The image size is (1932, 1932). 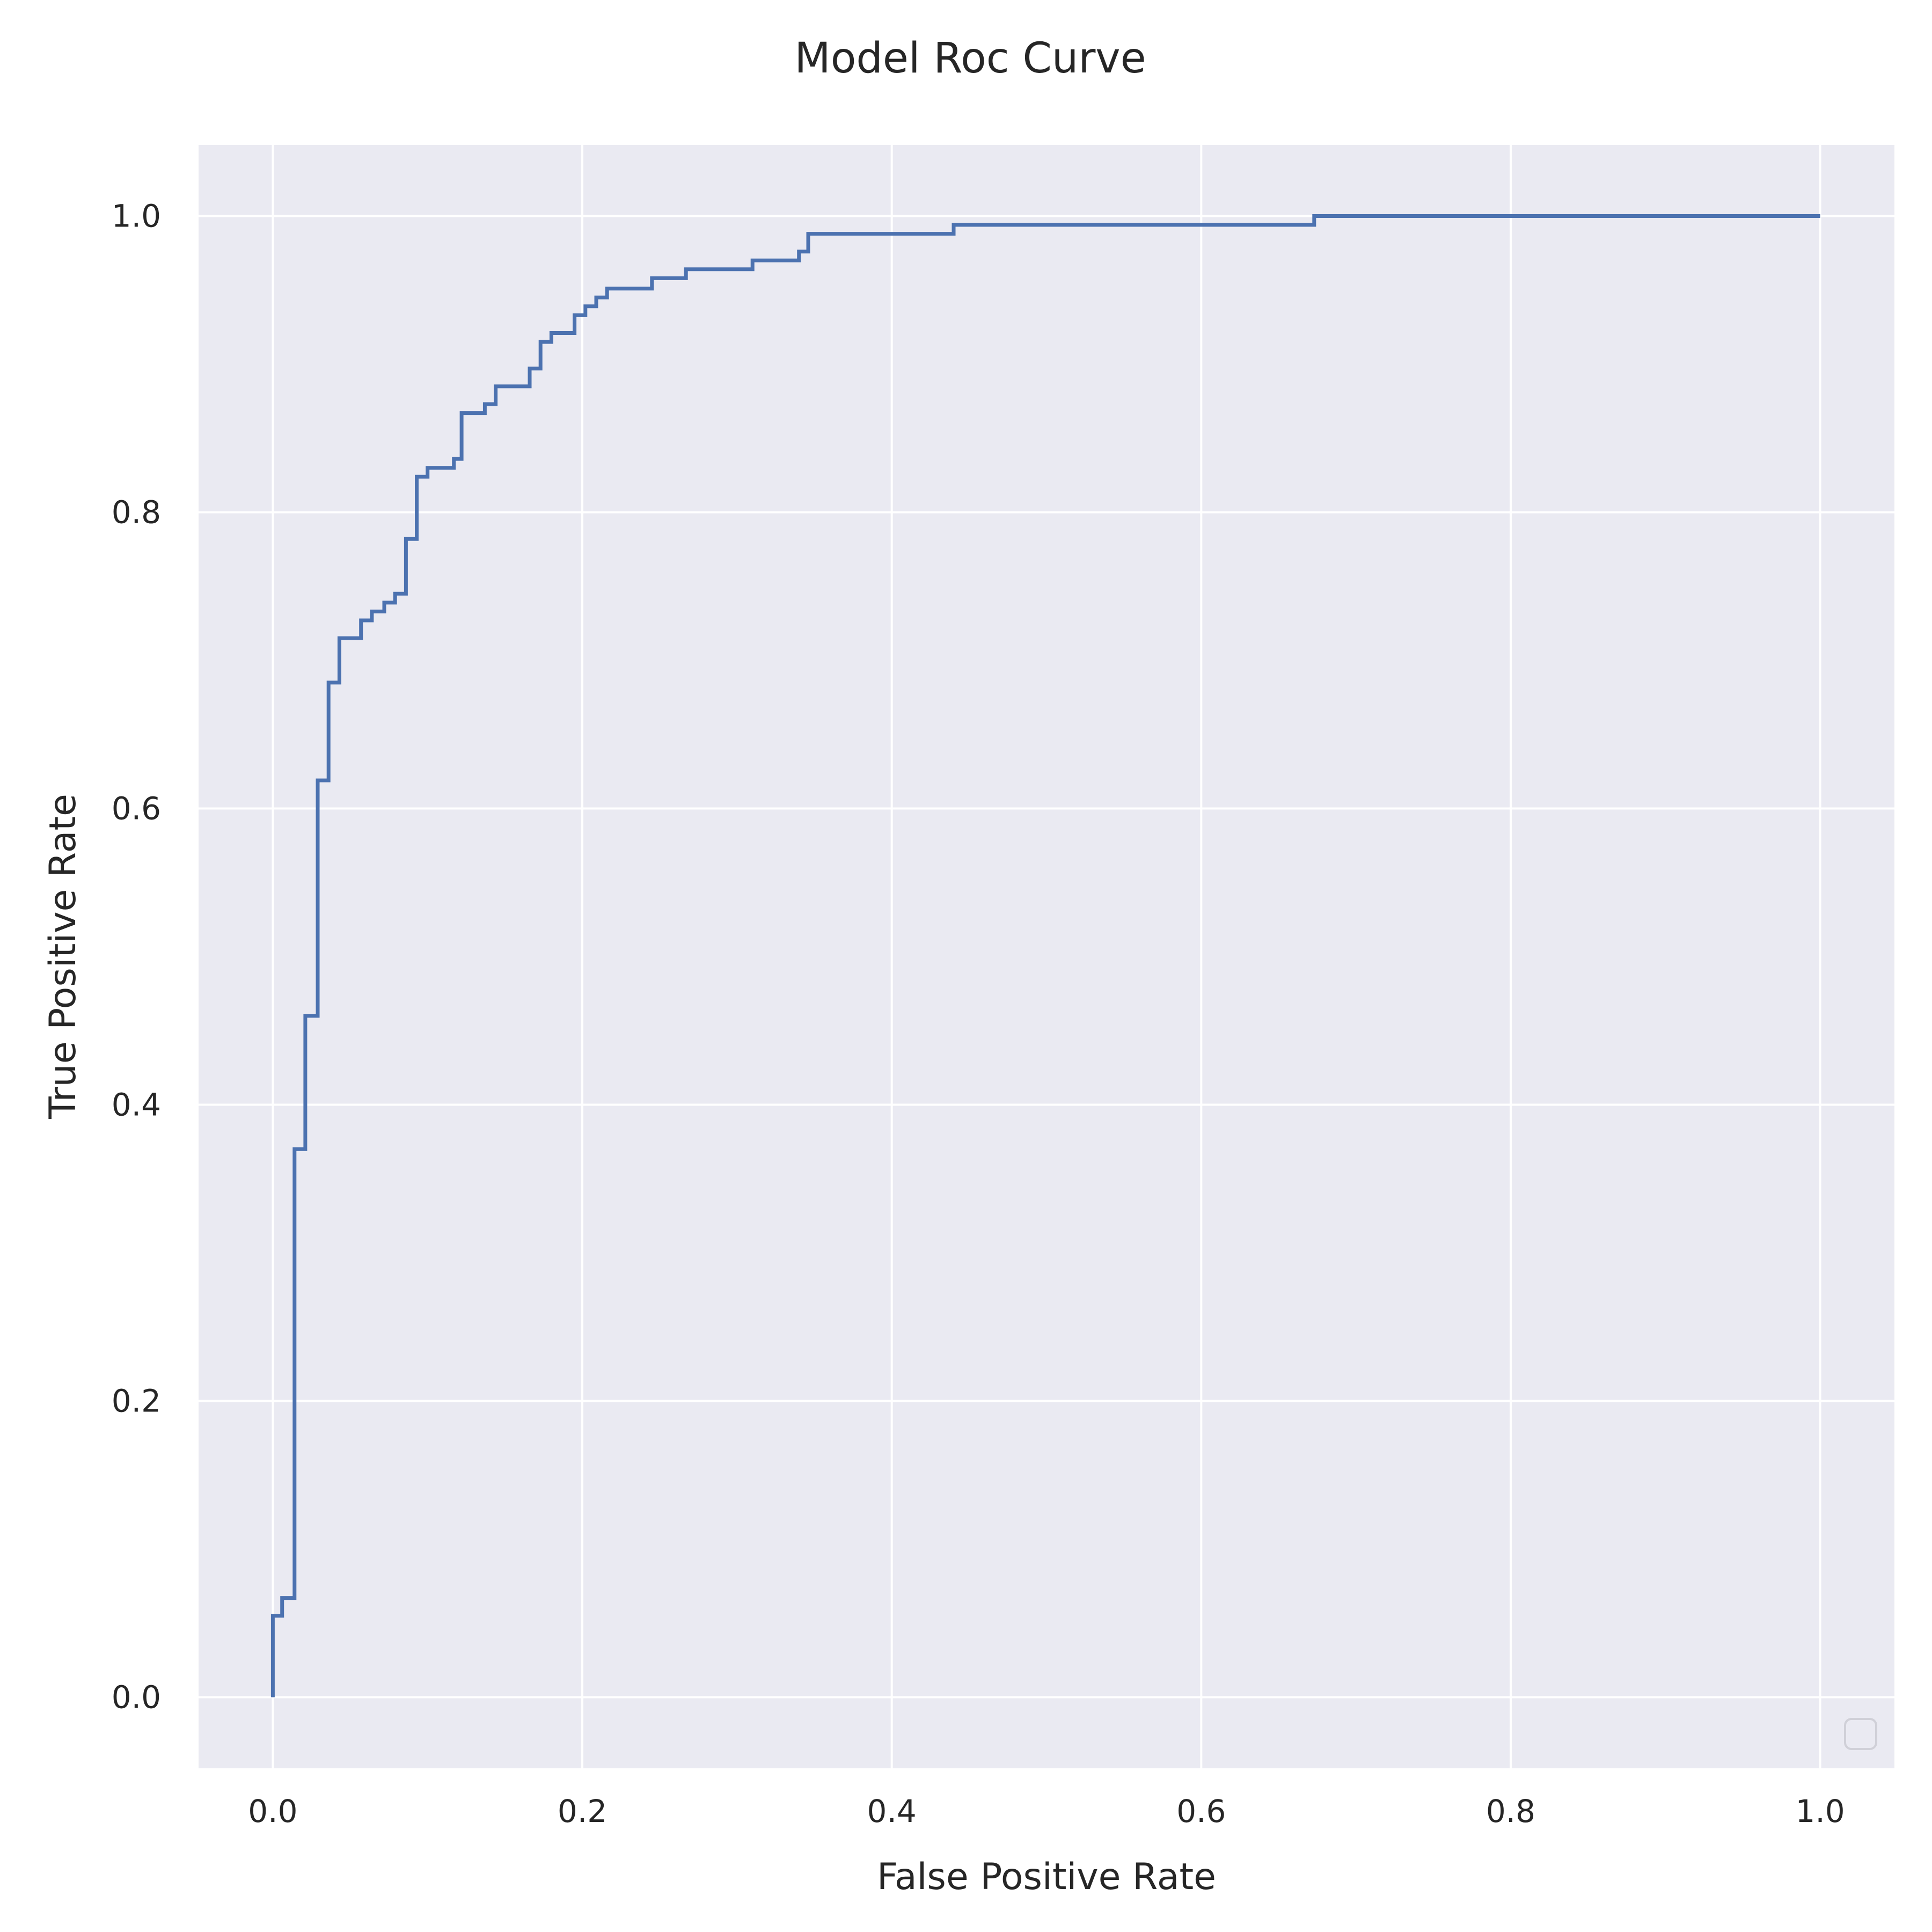 I want to click on y-tick-label: 0.2, so click(x=136, y=1401).